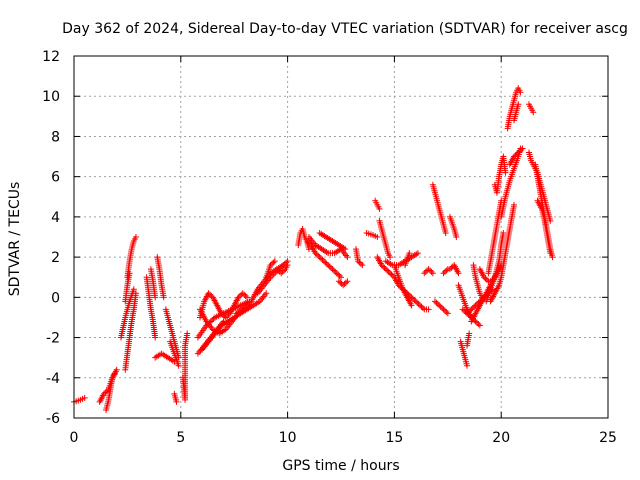 The width and height of the screenshot is (640, 480). What do you see at coordinates (55, 218) in the screenshot?
I see `y-tick-label: 4` at bounding box center [55, 218].